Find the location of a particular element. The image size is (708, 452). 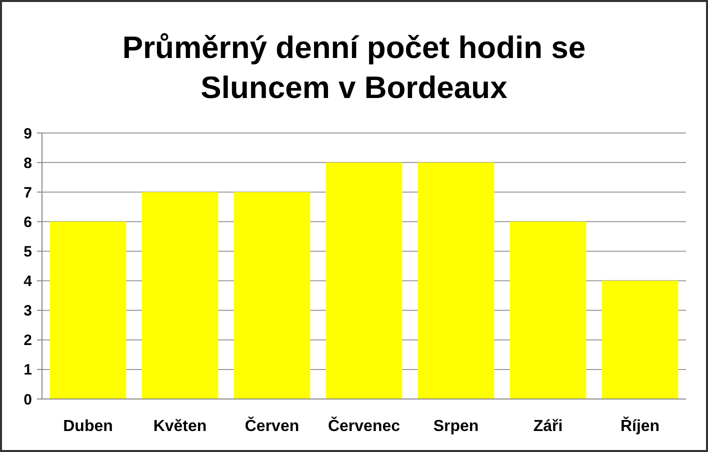

y-tick-label: 1 is located at coordinates (28, 370).